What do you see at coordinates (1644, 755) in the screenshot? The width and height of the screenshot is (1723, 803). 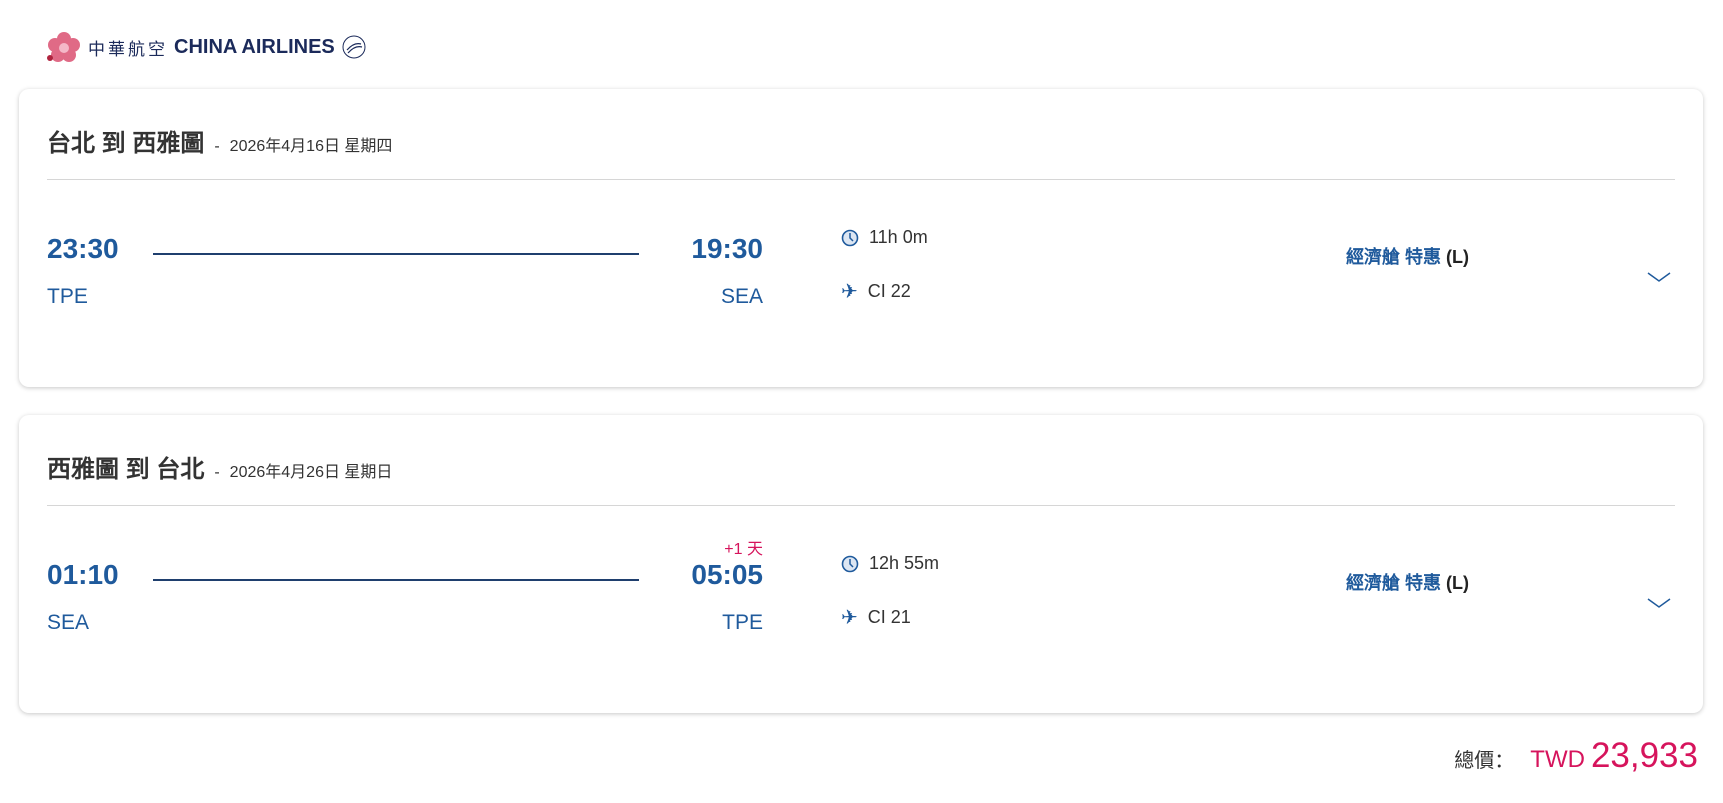 I see `total-amount: 23,933` at bounding box center [1644, 755].